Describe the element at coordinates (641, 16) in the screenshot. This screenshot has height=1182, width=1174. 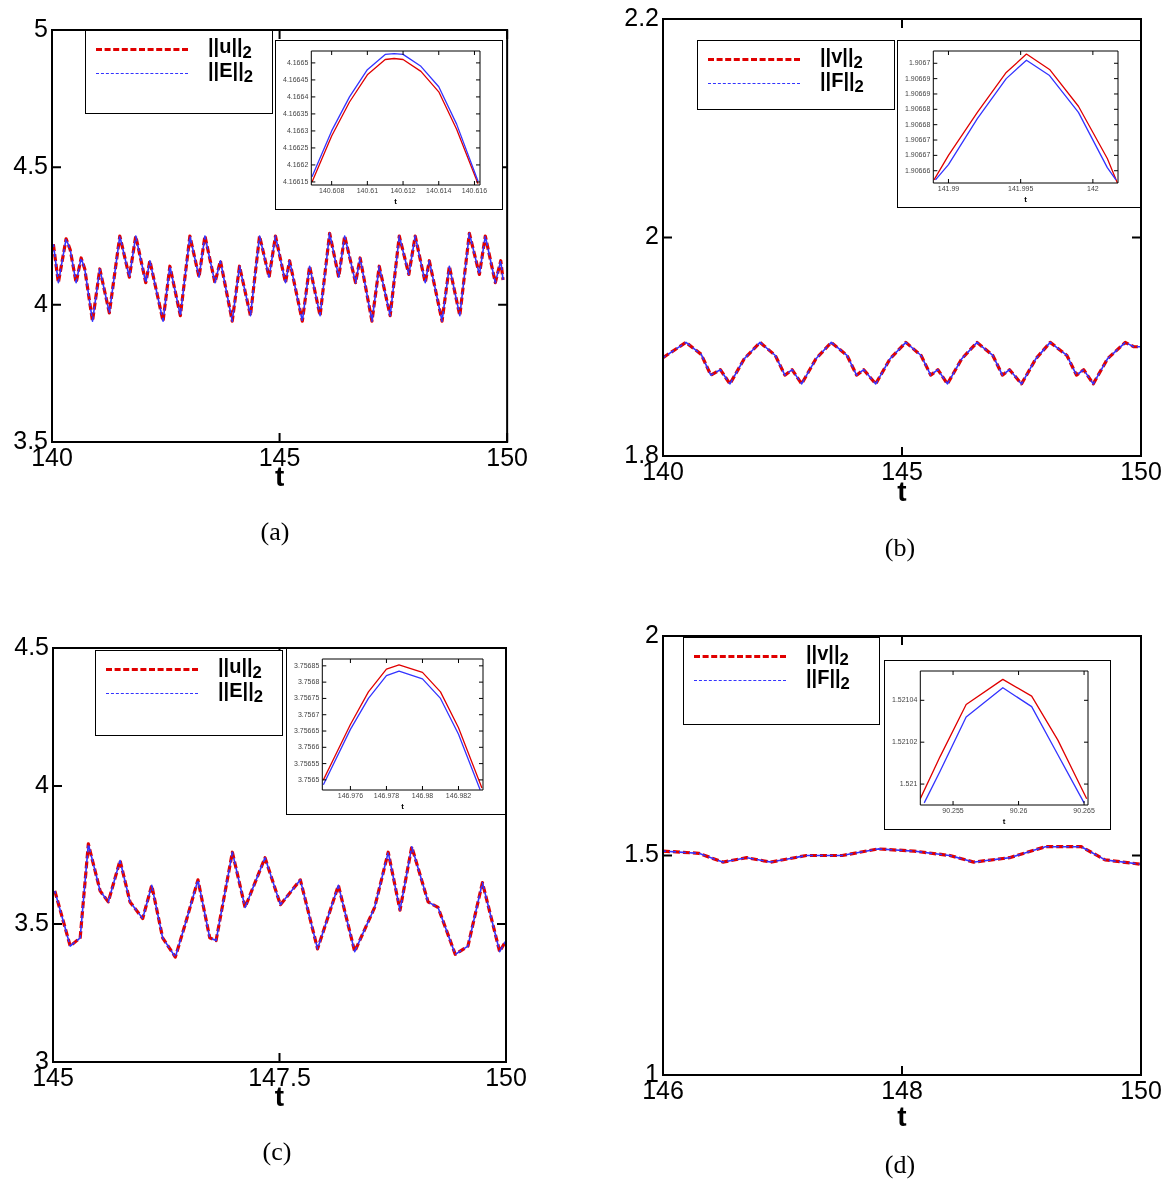
I see `y-tick-label: 2.2` at that location.